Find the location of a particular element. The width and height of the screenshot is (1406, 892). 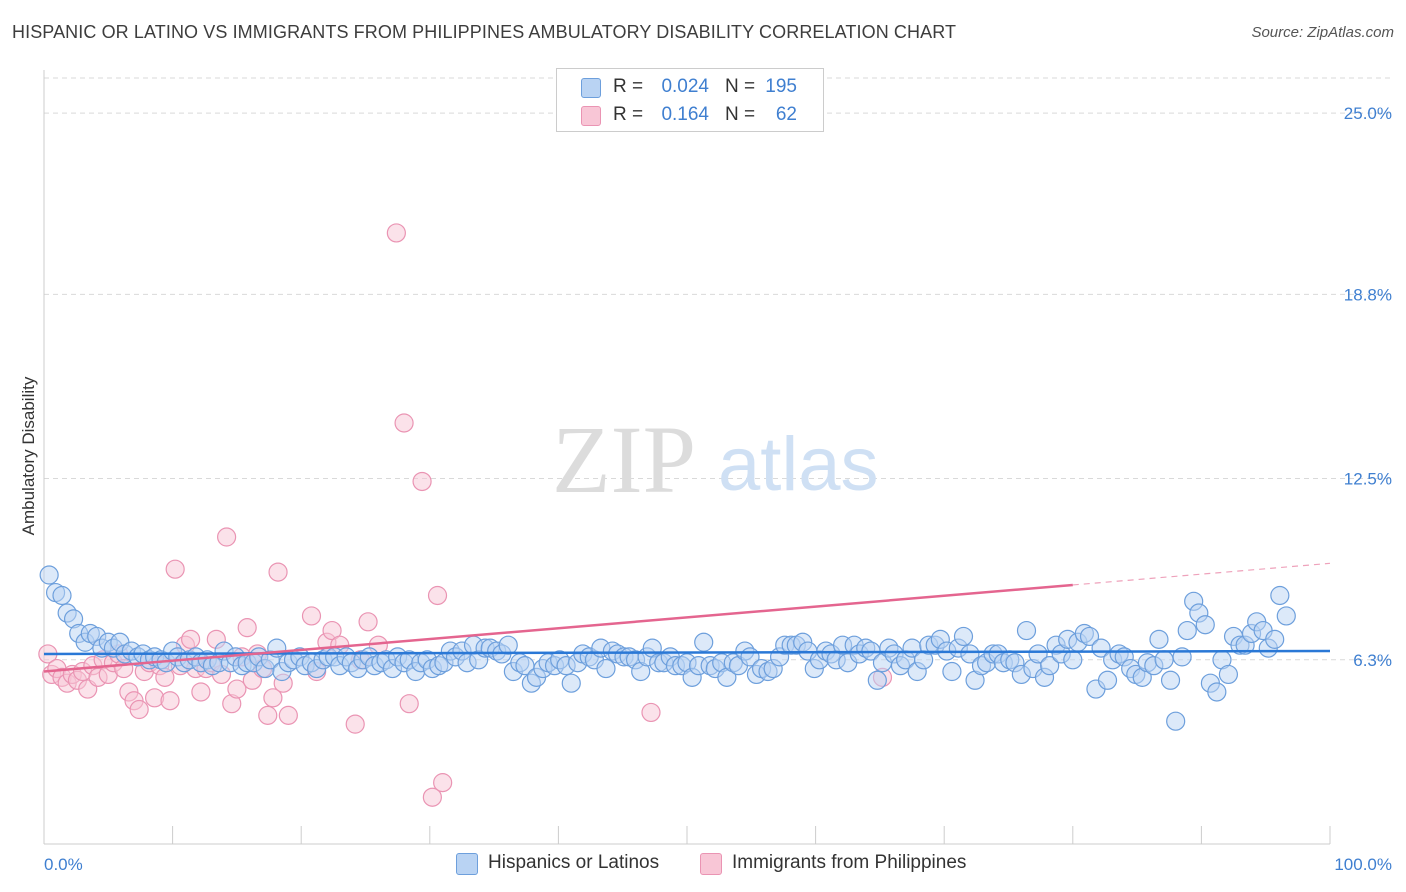

bottom-legend-label: Immigrants from Philippines is located at coordinates (849, 862).